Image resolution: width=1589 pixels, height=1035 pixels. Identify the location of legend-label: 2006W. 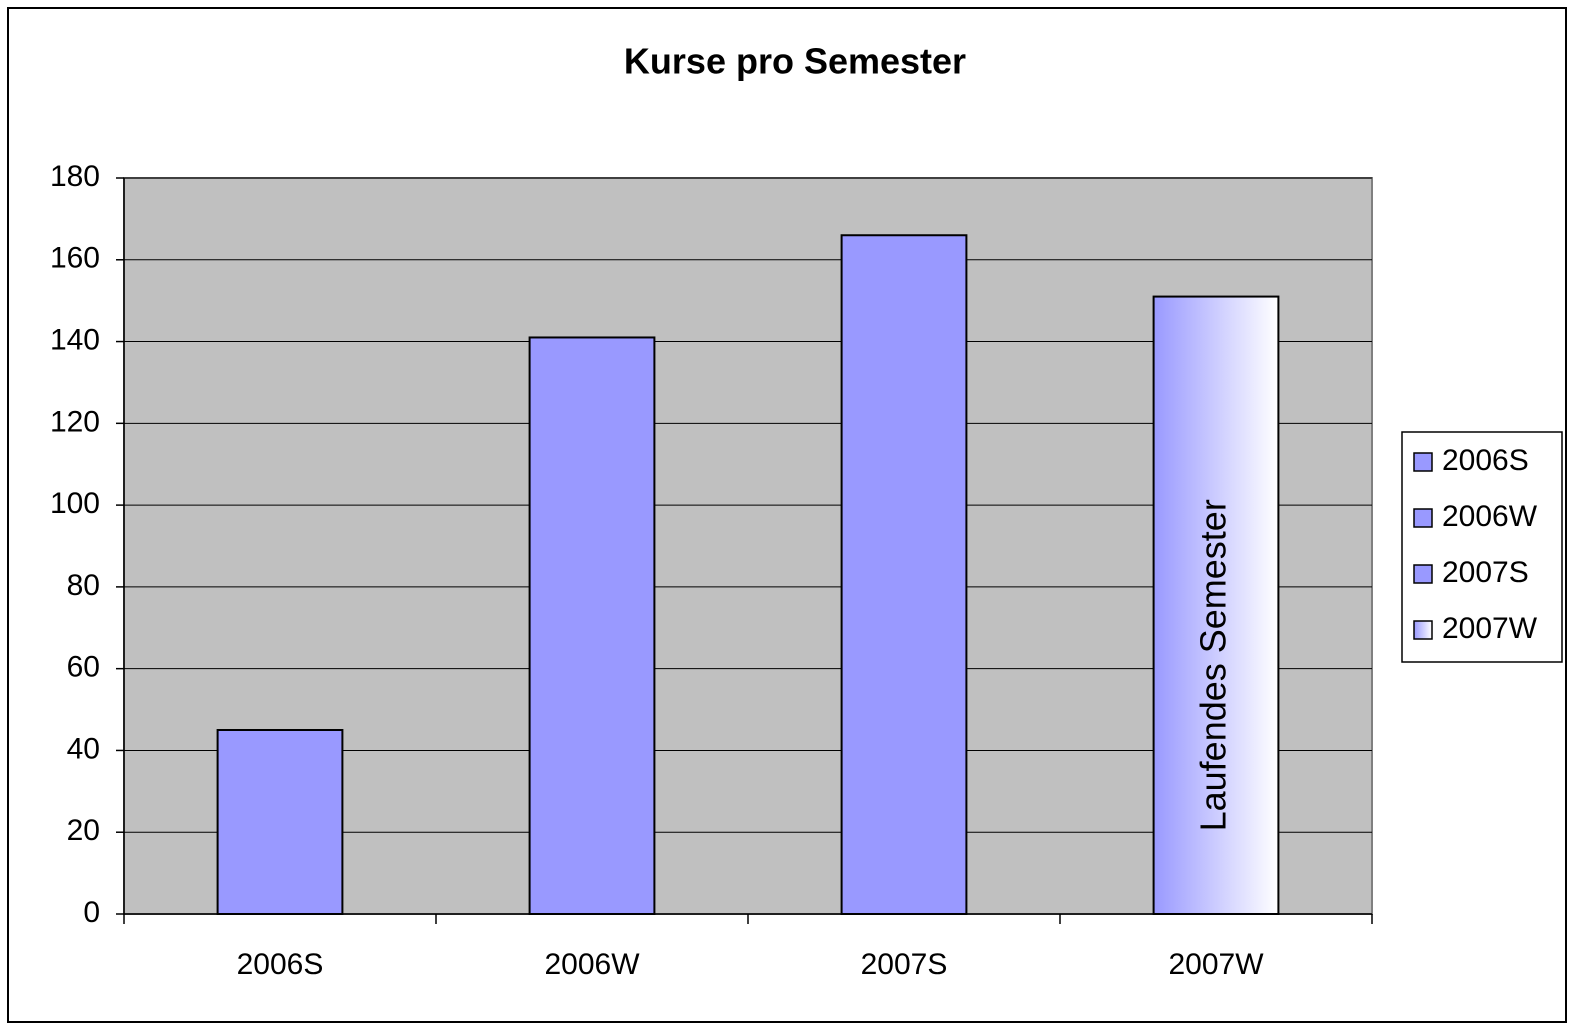
(1490, 516).